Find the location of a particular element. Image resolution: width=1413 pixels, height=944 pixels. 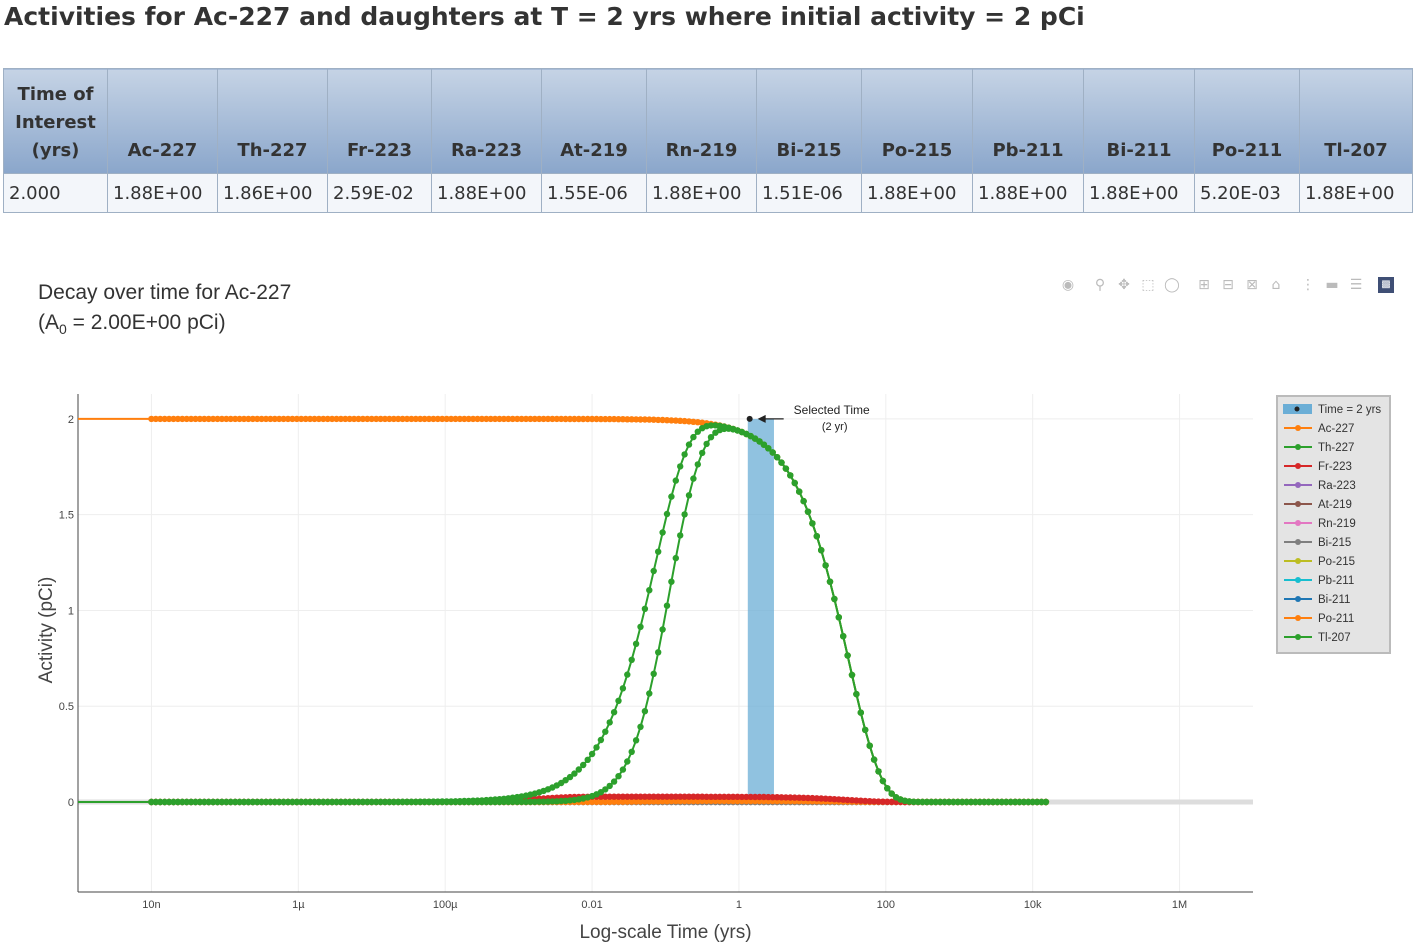

spike-lines-icon: ⋮ is located at coordinates (1308, 285).